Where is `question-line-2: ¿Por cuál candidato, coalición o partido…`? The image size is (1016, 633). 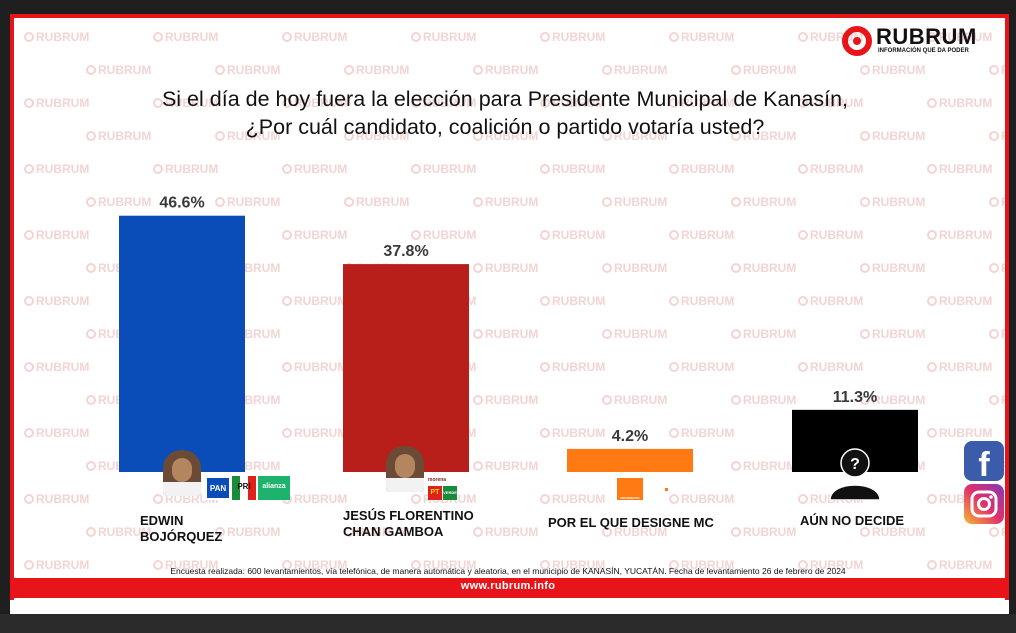
question-line-2: ¿Por cuál candidato, coalición o partido… is located at coordinates (505, 127).